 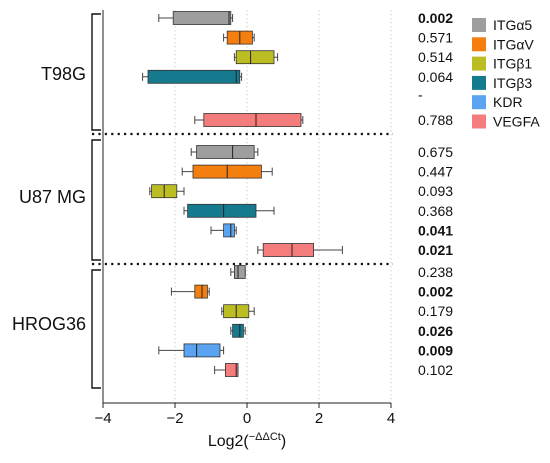 What do you see at coordinates (420, 94) in the screenshot?
I see `p-value: -` at bounding box center [420, 94].